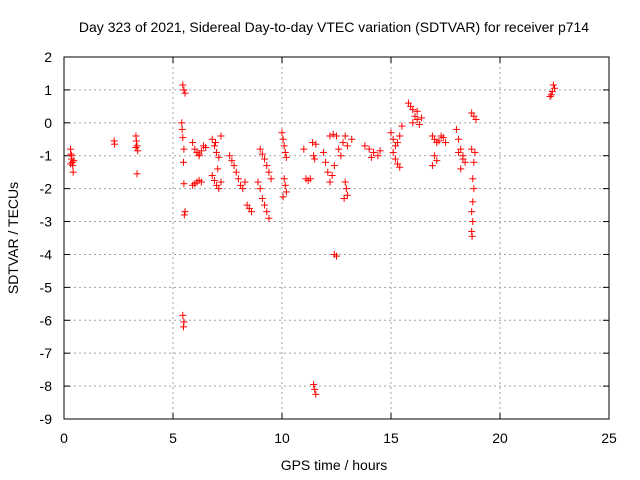  What do you see at coordinates (282, 438) in the screenshot?
I see `x-tick-label: 10` at bounding box center [282, 438].